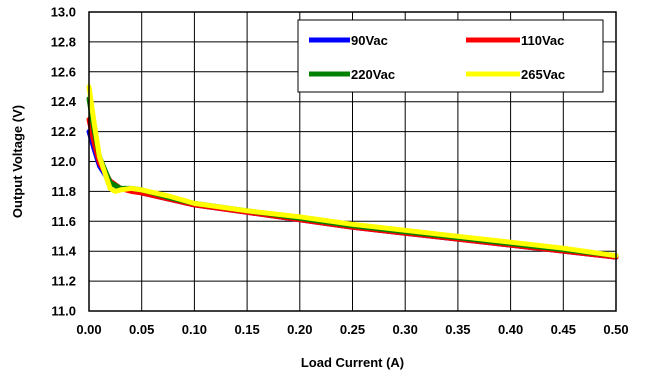 Image resolution: width=650 pixels, height=373 pixels. What do you see at coordinates (194, 329) in the screenshot?
I see `x-tick-label: 0.10` at bounding box center [194, 329].